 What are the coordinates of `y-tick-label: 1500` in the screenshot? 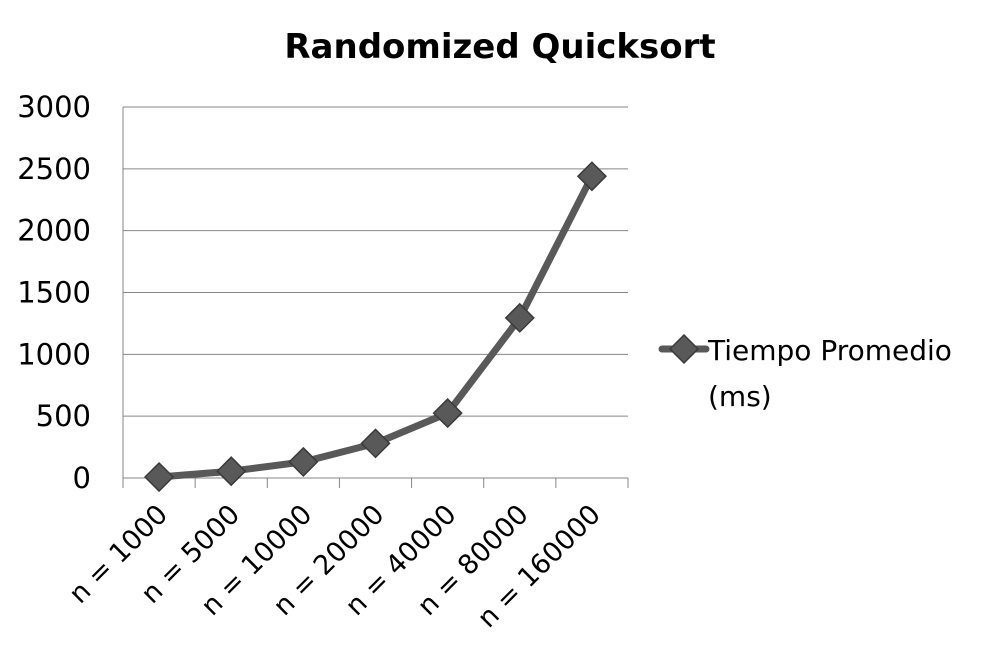 It's located at (54, 293).